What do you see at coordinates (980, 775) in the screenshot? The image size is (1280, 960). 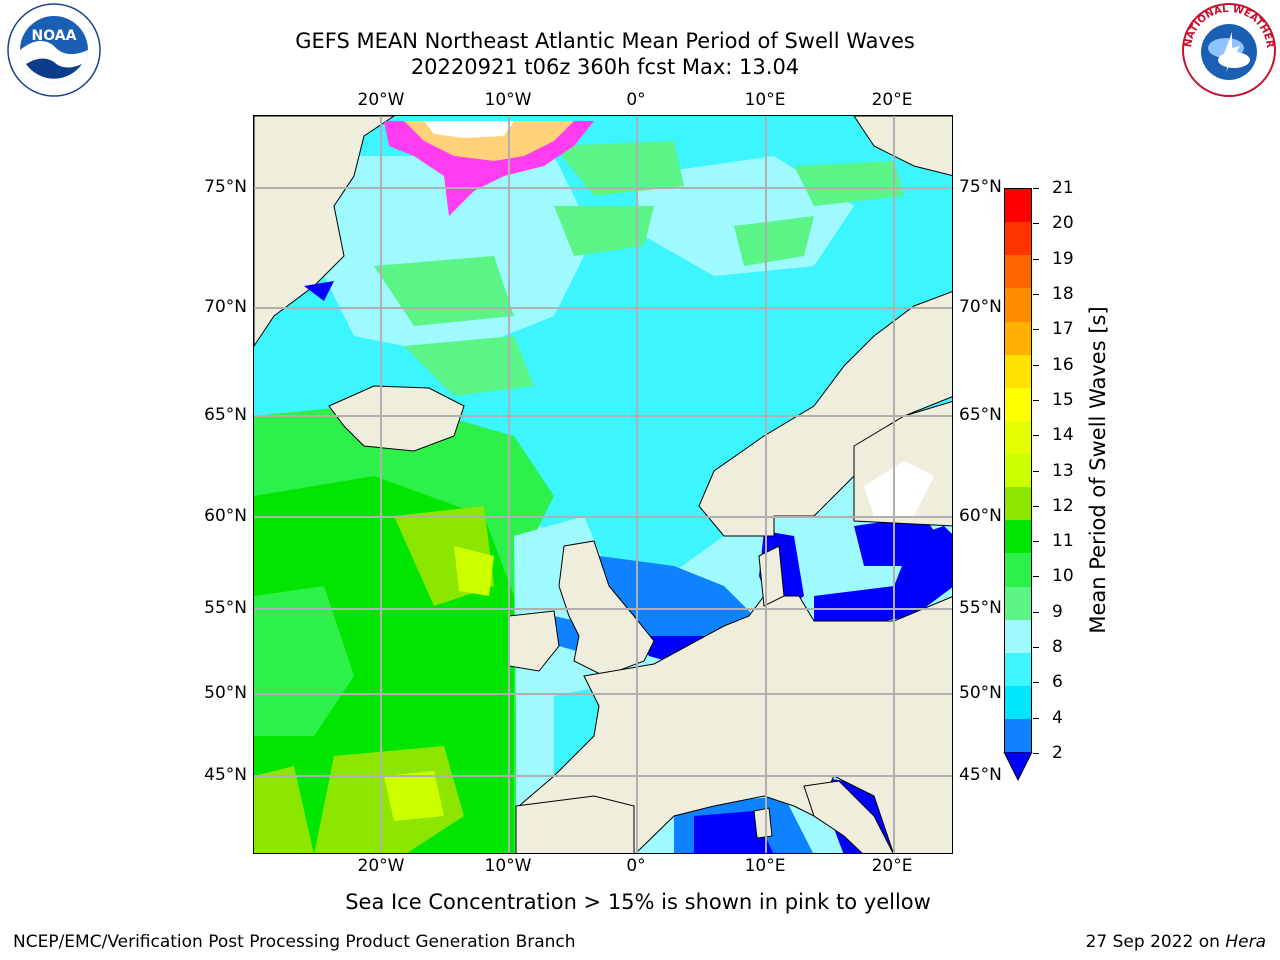 I see `lat-label-right-45n: 45°N` at bounding box center [980, 775].